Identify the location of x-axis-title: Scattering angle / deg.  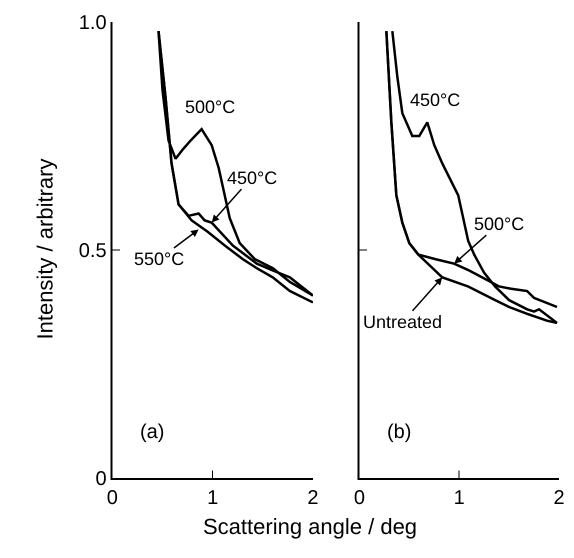
(310, 526).